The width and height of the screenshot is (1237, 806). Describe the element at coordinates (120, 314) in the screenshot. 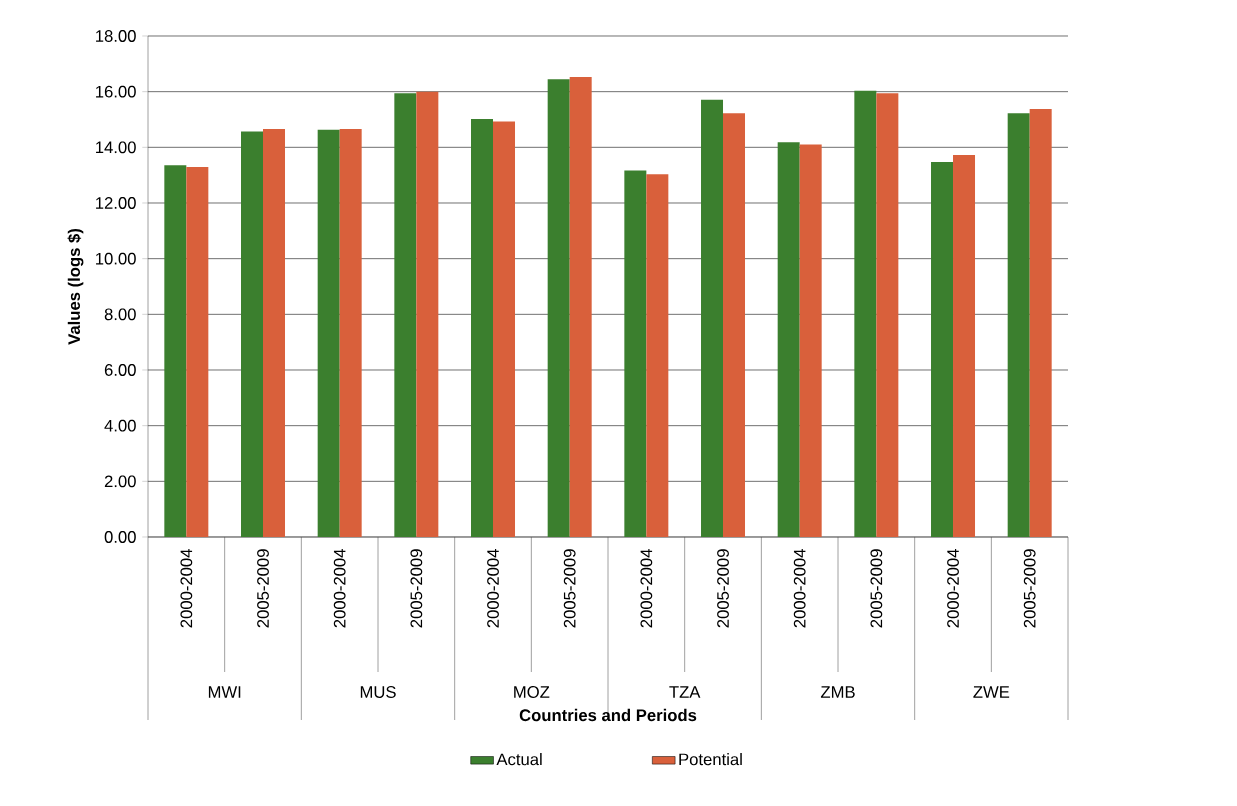

I see `y-tick-label: 8.00` at that location.